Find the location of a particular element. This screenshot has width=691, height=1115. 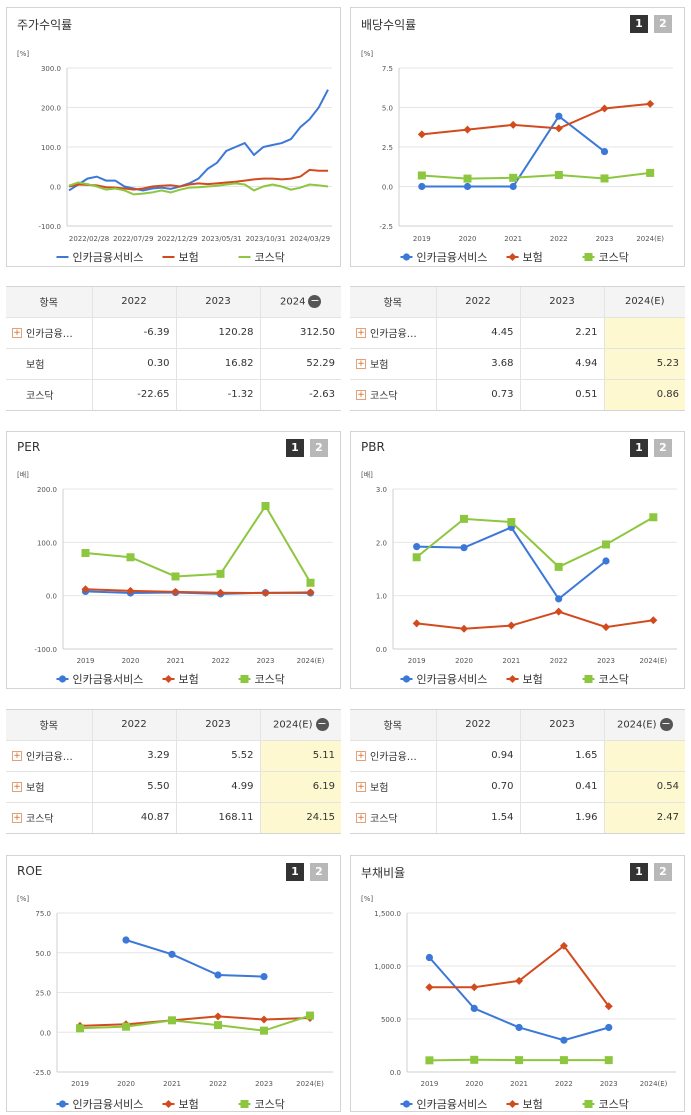

unit-label: [%] is located at coordinates (23, 54).